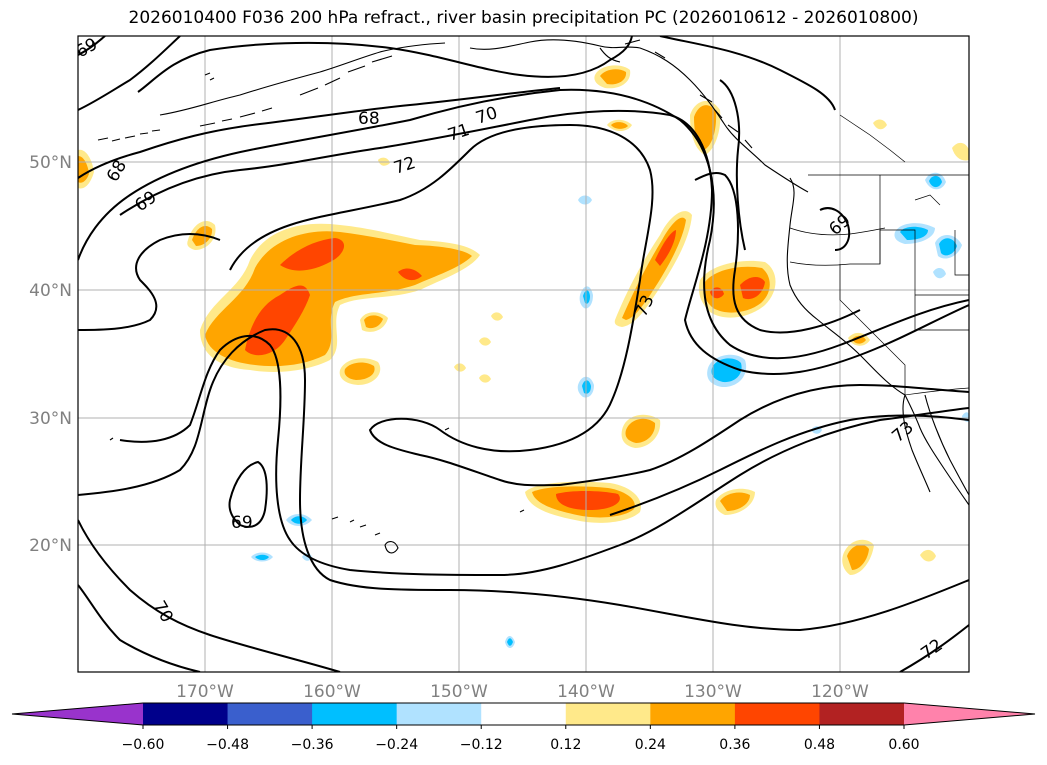 The image size is (1047, 765). Describe the element at coordinates (969, 714) in the screenshot. I see `colorbar-extend-high` at that location.